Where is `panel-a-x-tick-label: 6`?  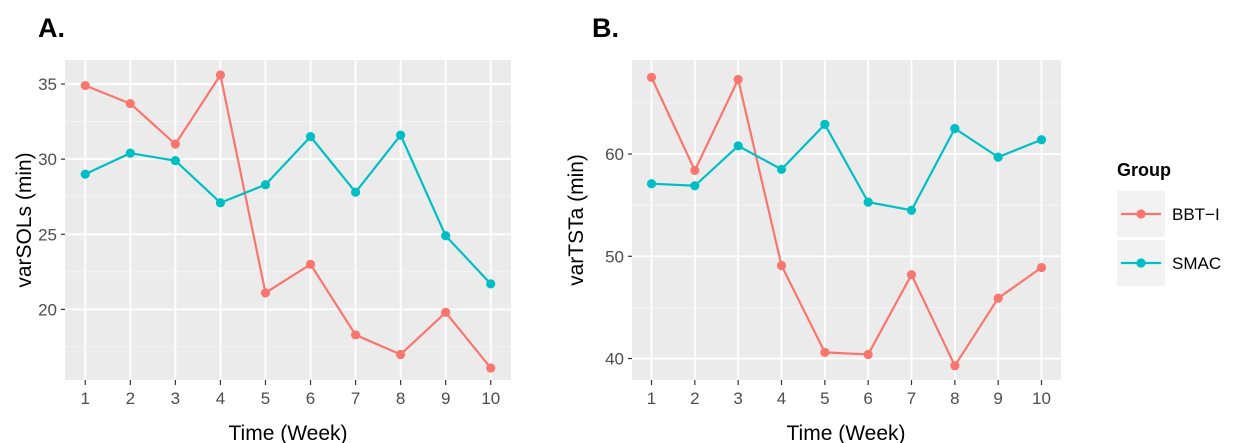 panel-a-x-tick-label: 6 is located at coordinates (310, 398).